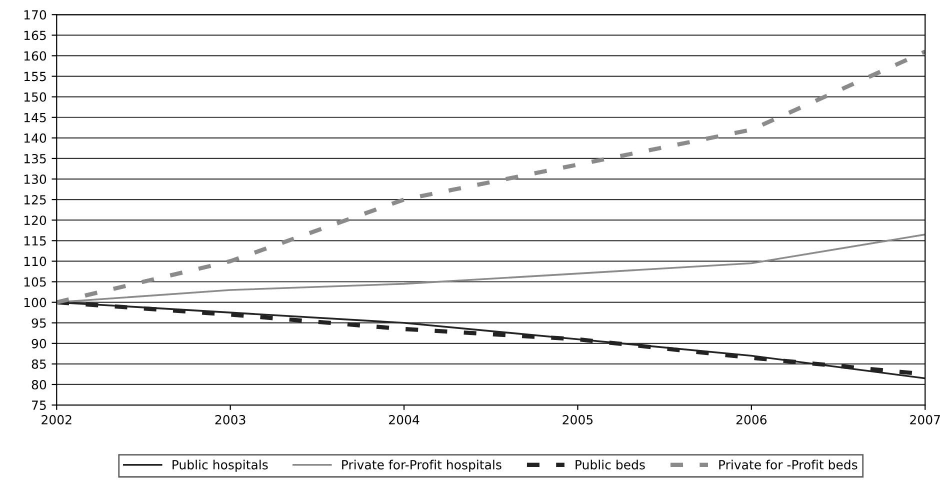  What do you see at coordinates (404, 419) in the screenshot?
I see `x-tick-label: 2004` at bounding box center [404, 419].